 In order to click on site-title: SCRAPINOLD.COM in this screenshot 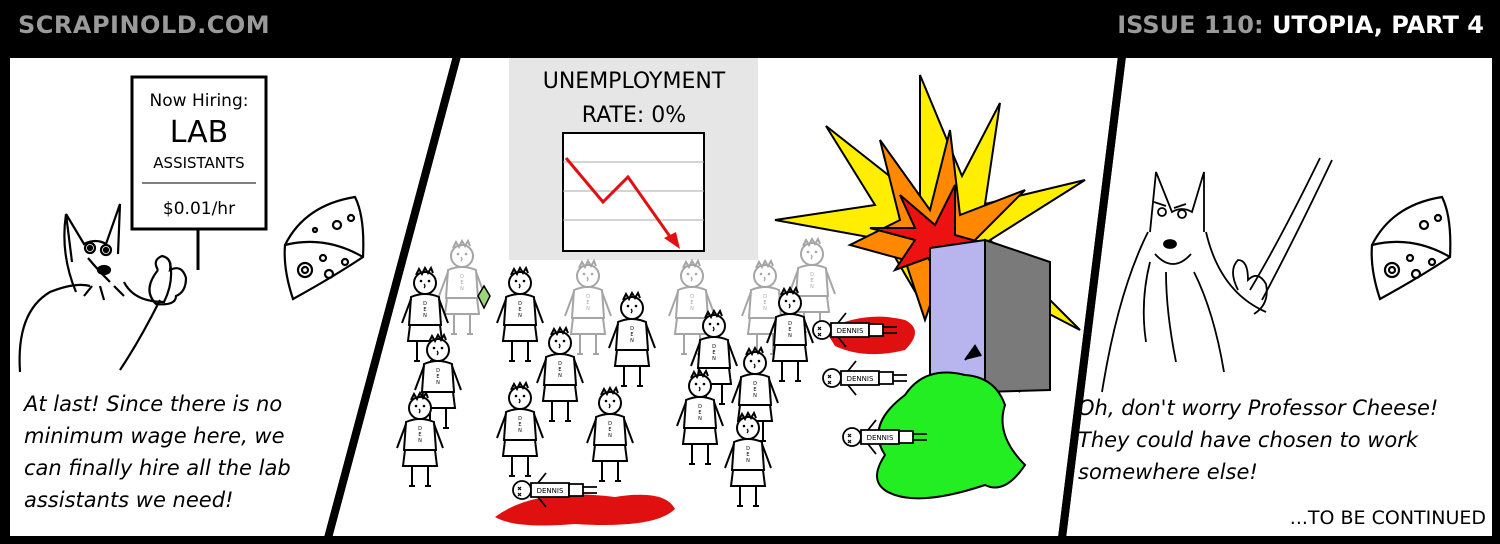, I will do `click(144, 25)`.